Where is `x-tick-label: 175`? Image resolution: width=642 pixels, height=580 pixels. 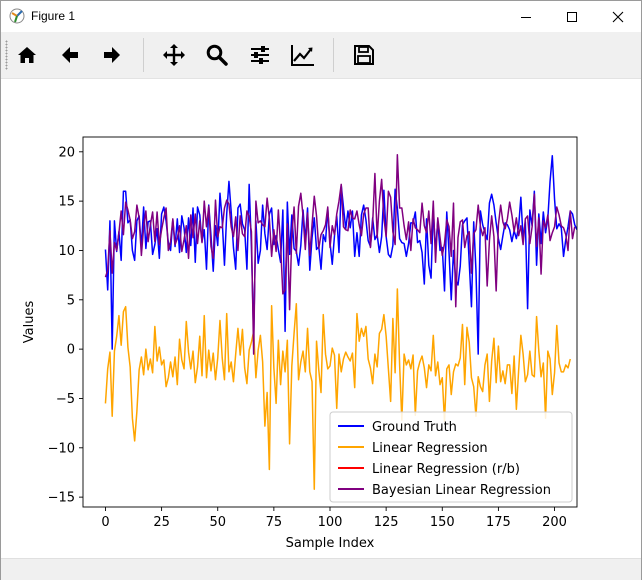 x-tick-label: 175 is located at coordinates (498, 522).